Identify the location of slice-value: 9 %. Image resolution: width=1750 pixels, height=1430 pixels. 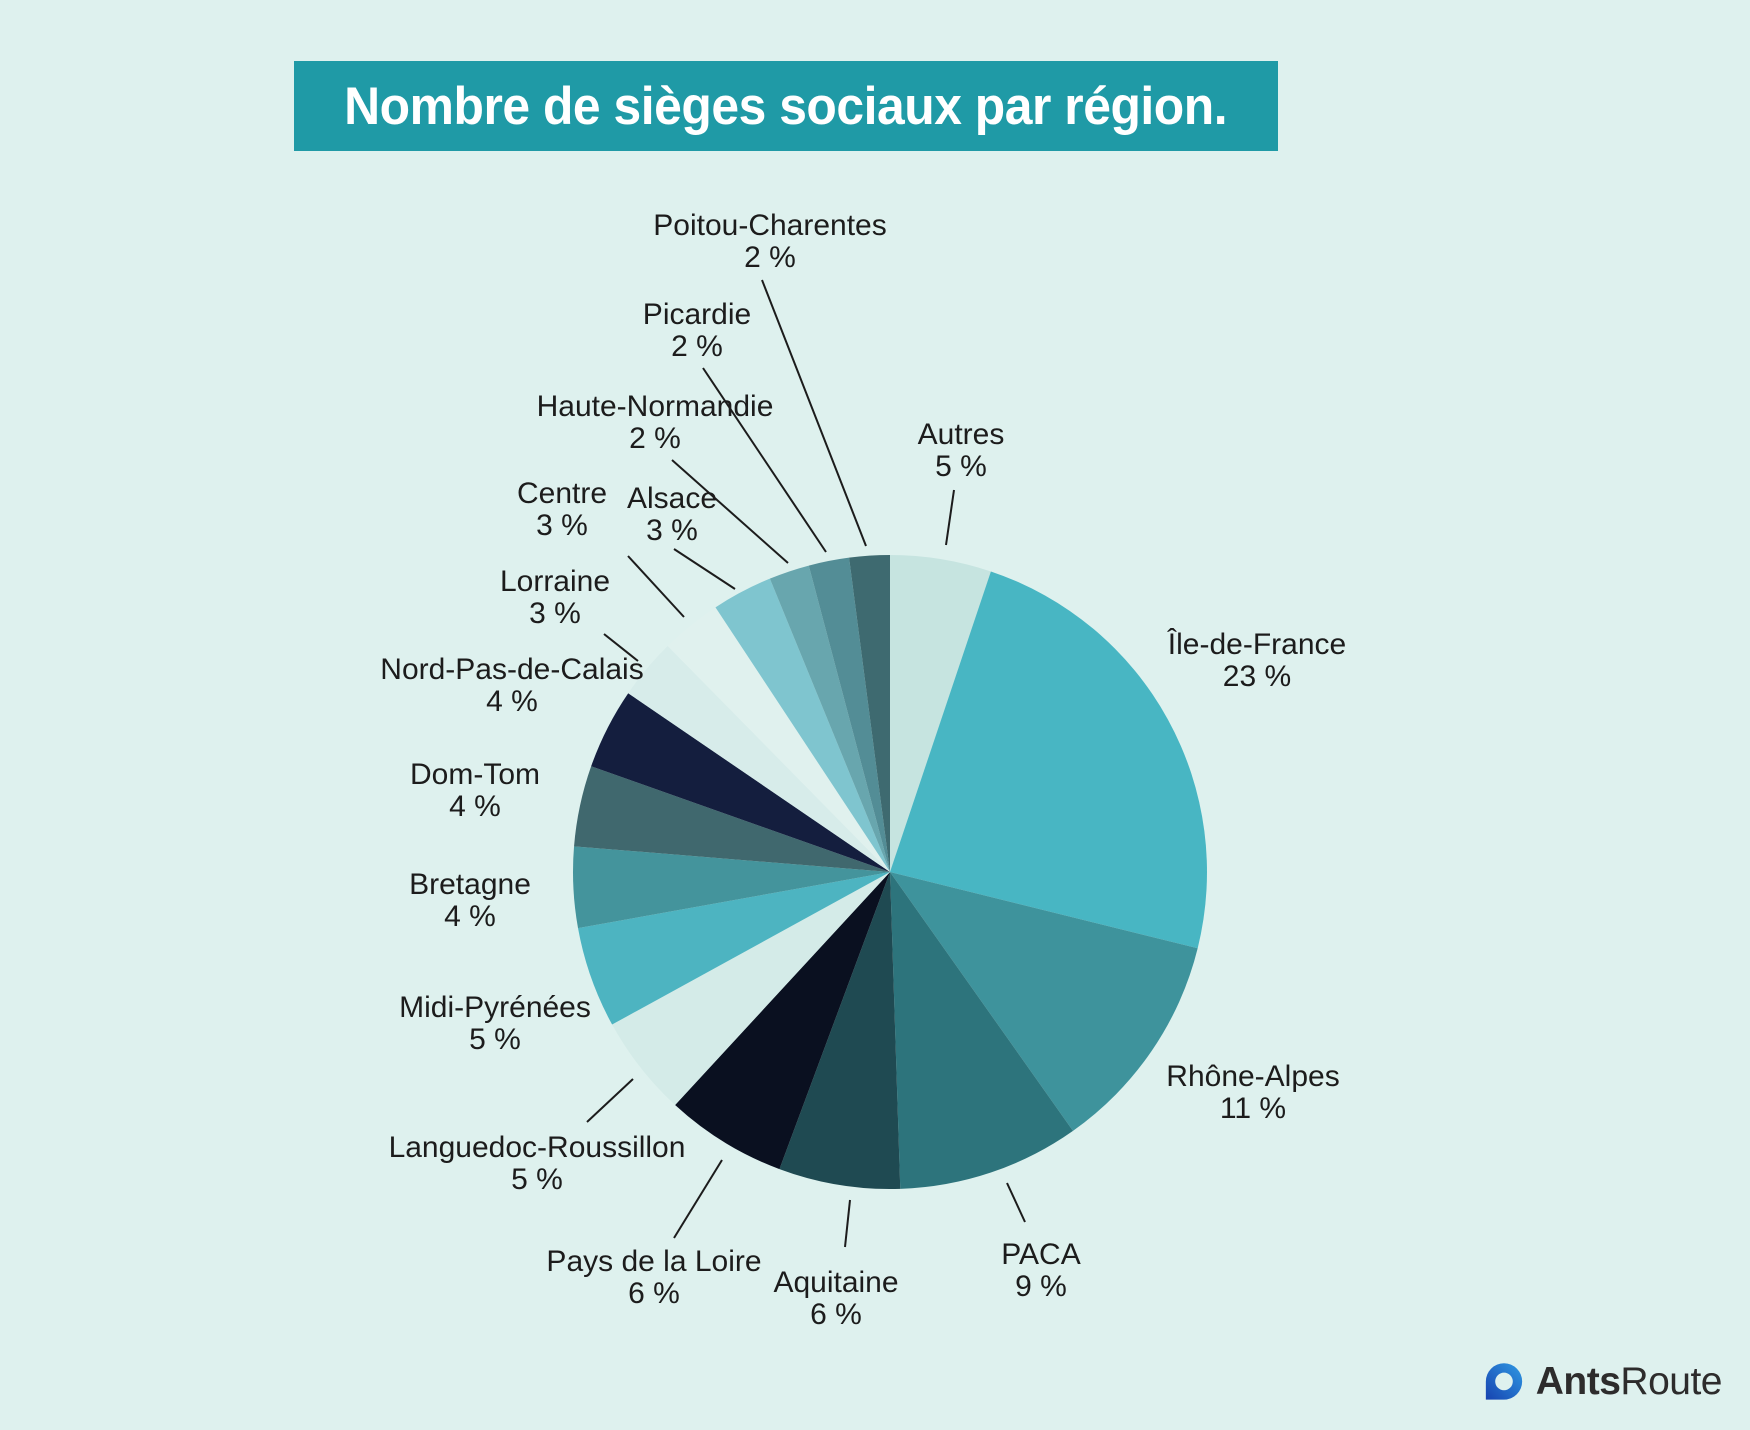
(1041, 1286).